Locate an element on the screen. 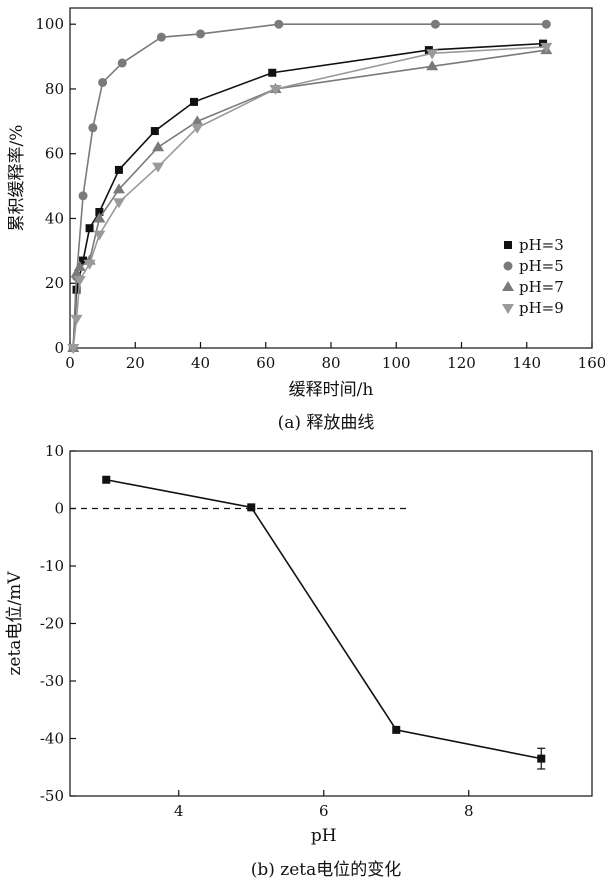 Image resolution: width=605 pixels, height=881 pixels. chart-a-ytick-label: 20 is located at coordinates (54, 283).